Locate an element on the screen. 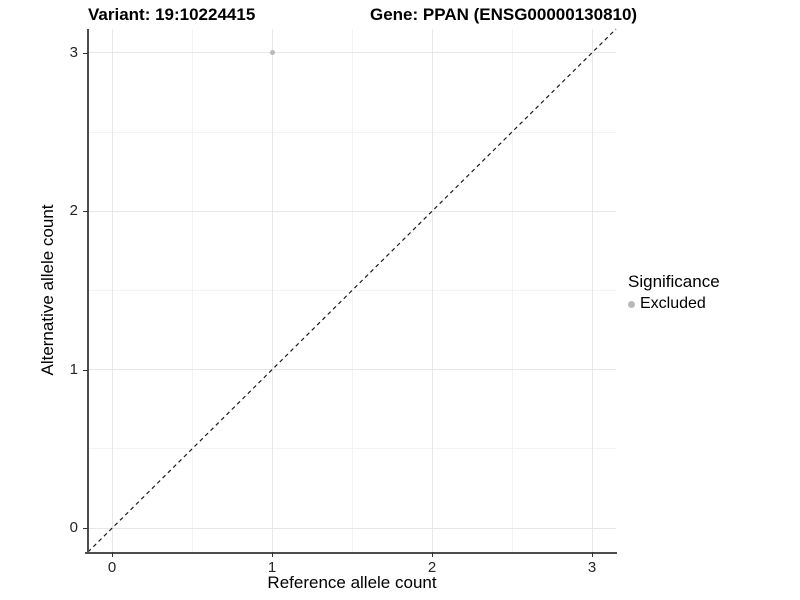 Image resolution: width=800 pixels, height=600 pixels. x-axis-line is located at coordinates (351, 553).